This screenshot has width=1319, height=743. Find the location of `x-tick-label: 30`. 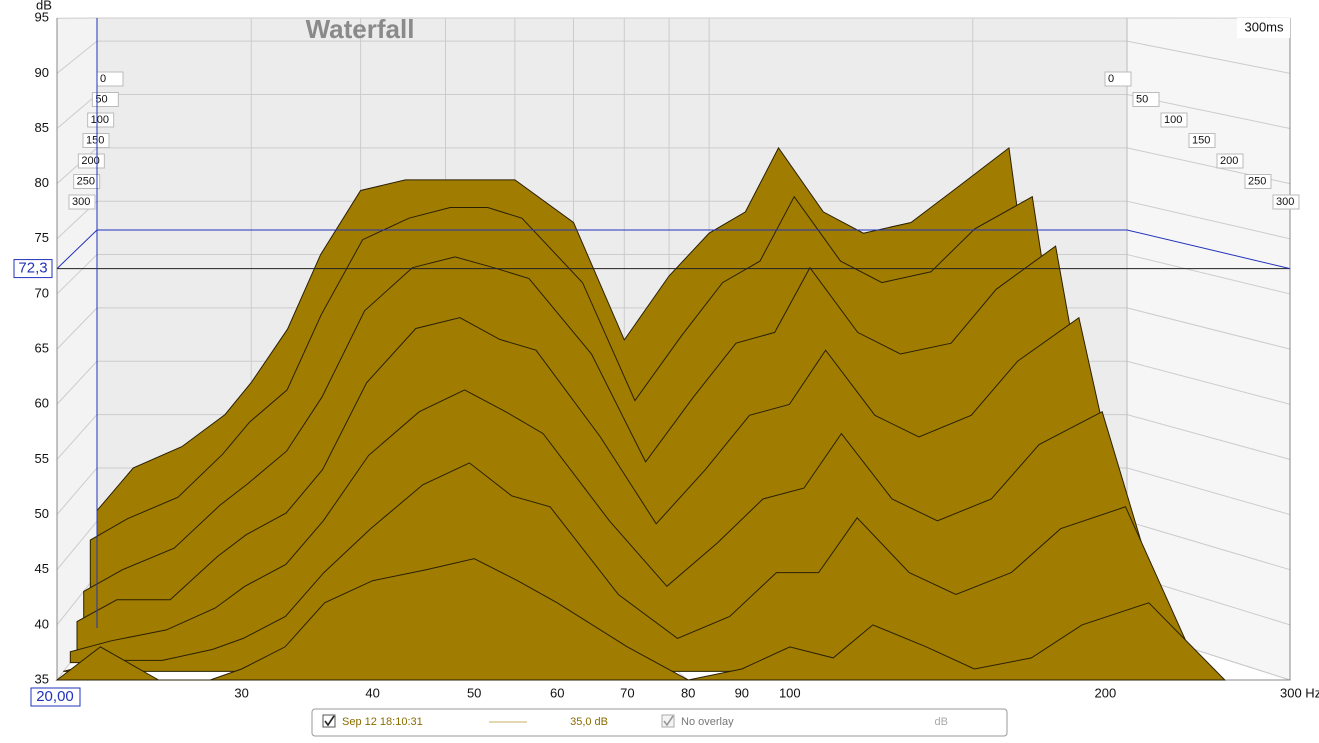

x-tick-label: 30 is located at coordinates (241, 692).